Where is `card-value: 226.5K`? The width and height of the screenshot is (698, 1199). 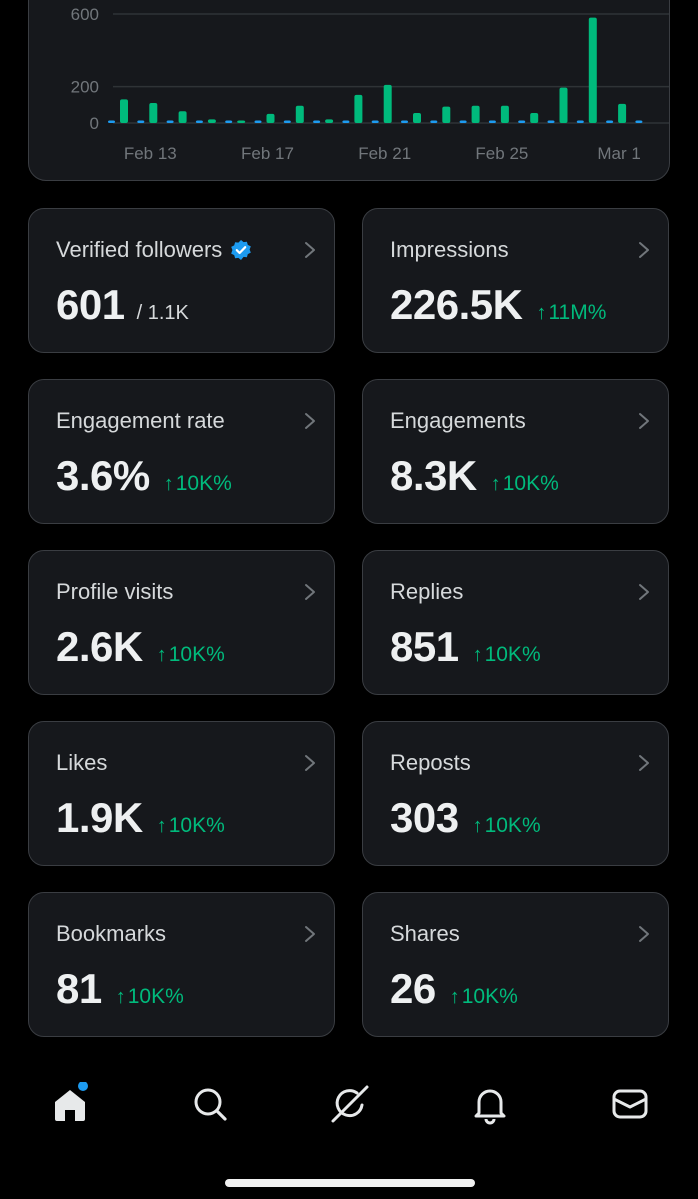
card-value: 226.5K is located at coordinates (456, 304).